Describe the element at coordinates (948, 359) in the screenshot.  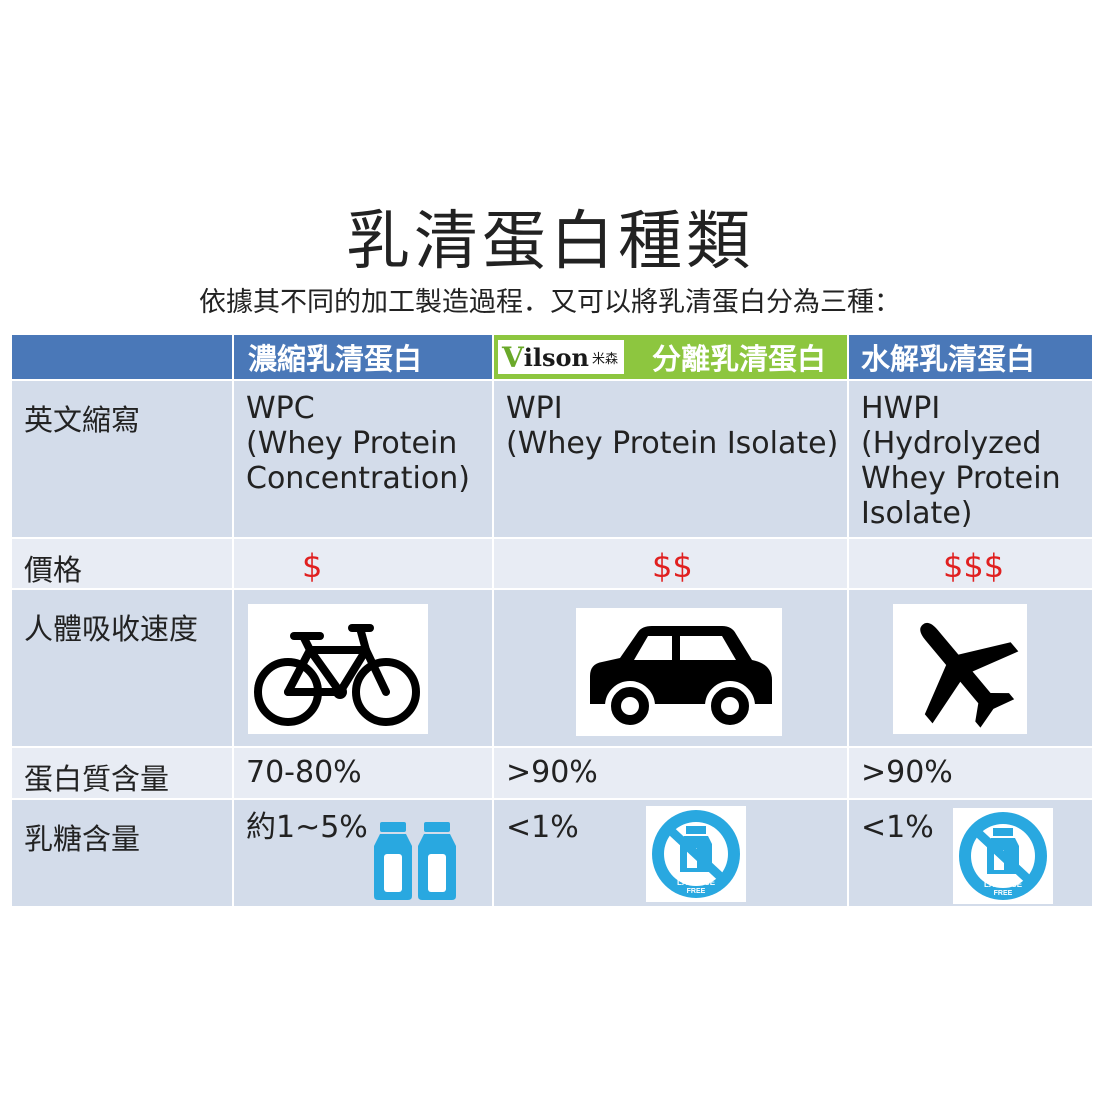
I see `header-hwpi-label: 水解乳清蛋白` at that location.